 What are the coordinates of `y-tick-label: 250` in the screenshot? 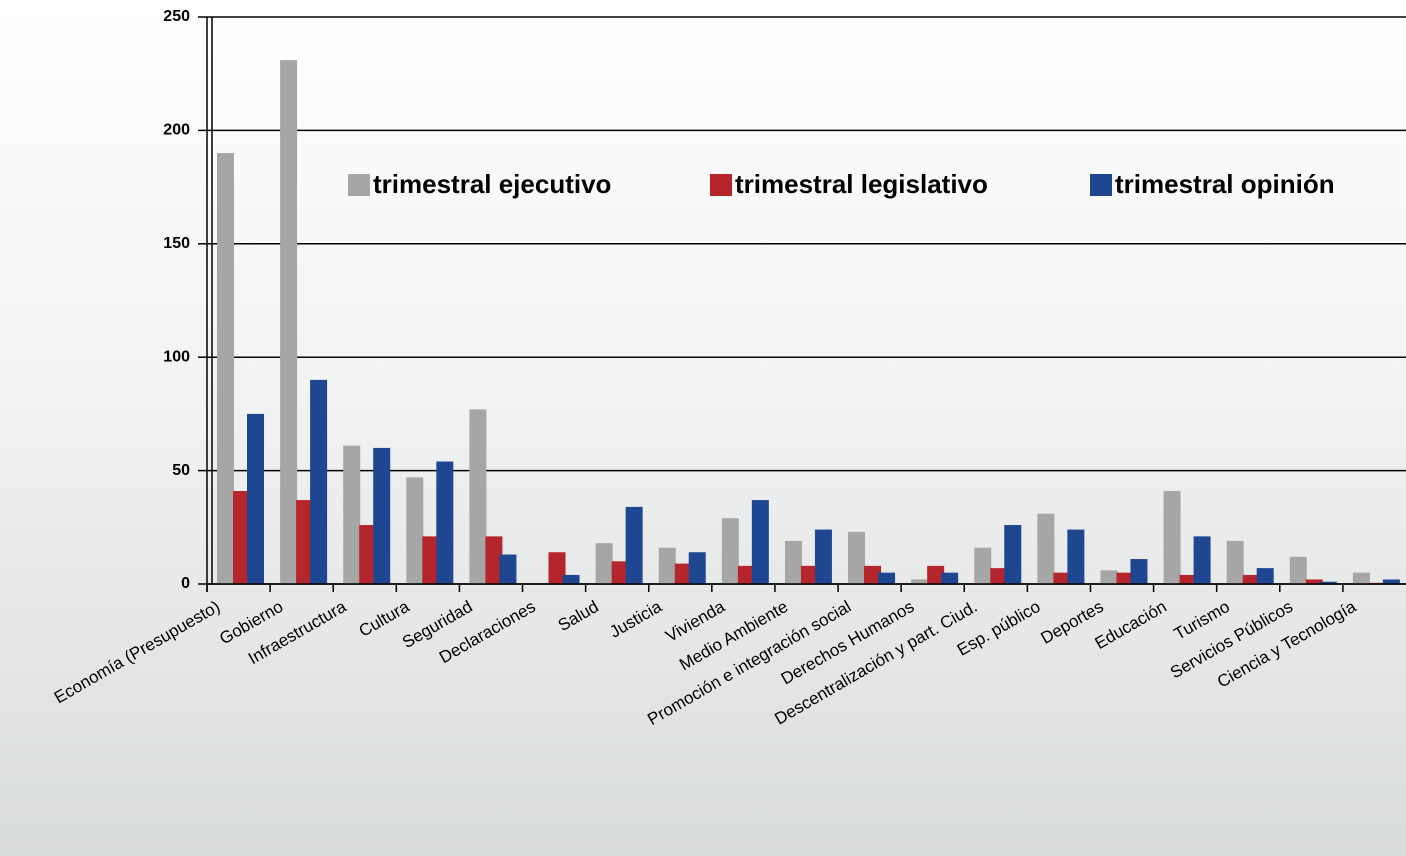 It's located at (176, 16).